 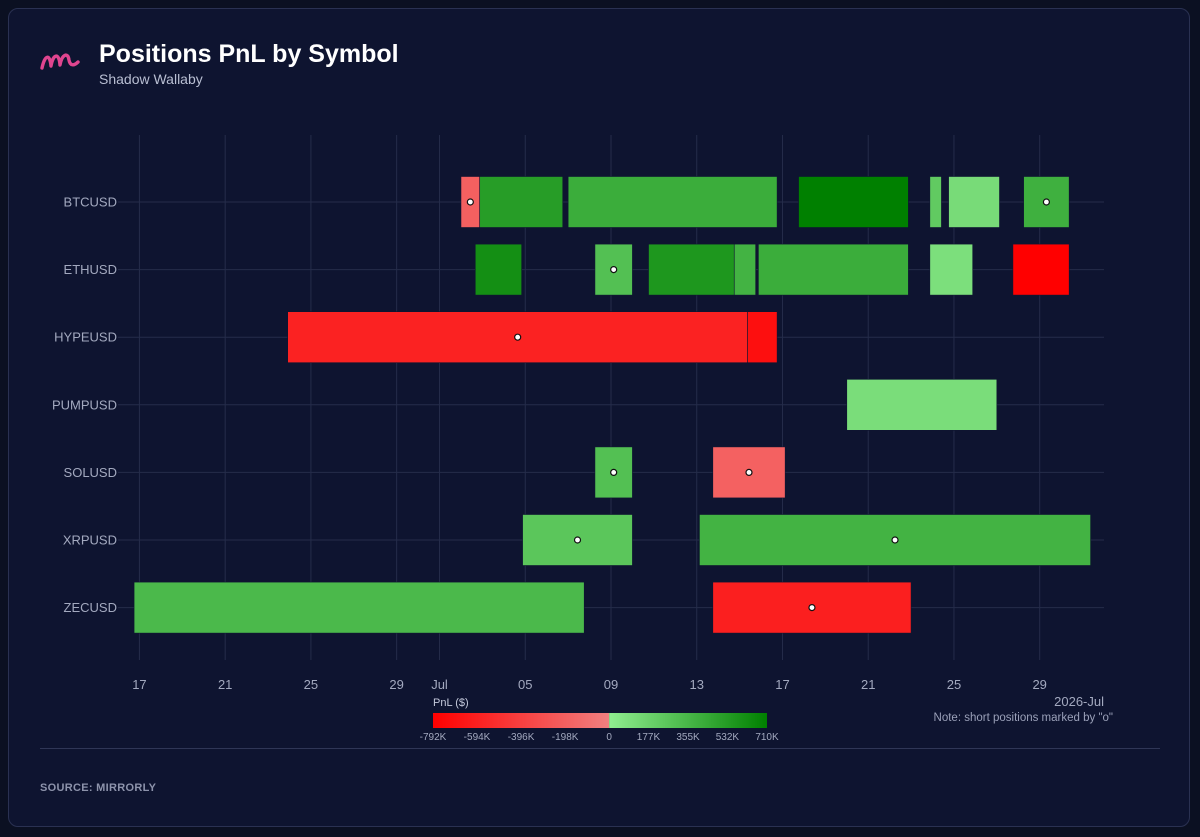 I want to click on y-tick-label-ethusd: ETHUSD, so click(x=90, y=269).